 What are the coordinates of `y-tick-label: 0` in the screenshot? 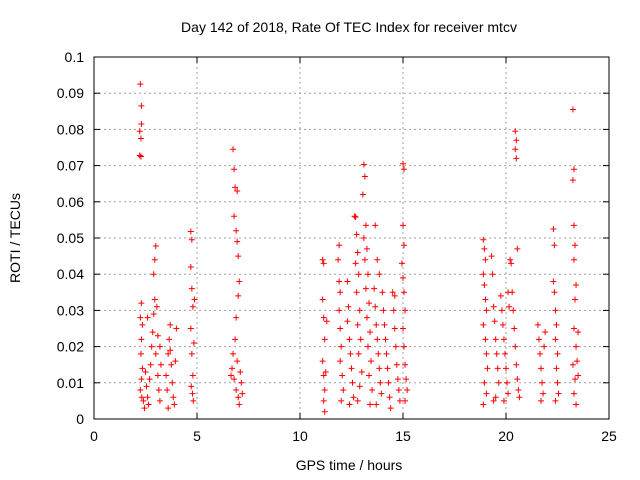 It's located at (80, 419).